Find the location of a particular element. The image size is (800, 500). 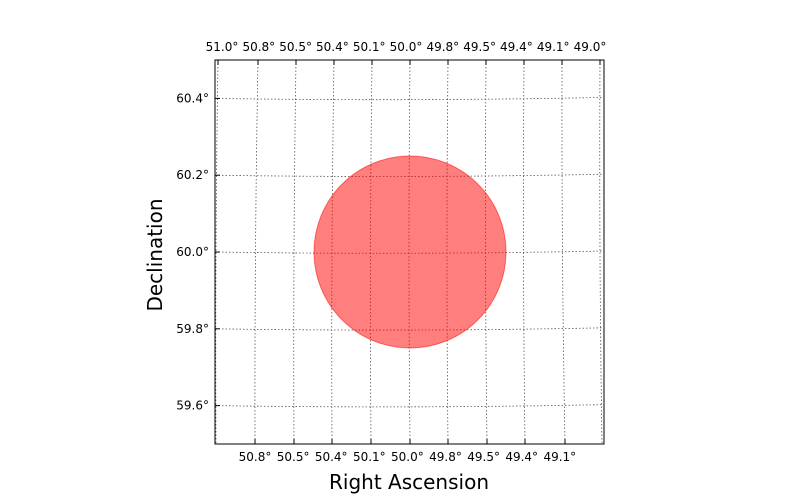

x-tick-label-bottom: 50.0° is located at coordinates (407, 457).